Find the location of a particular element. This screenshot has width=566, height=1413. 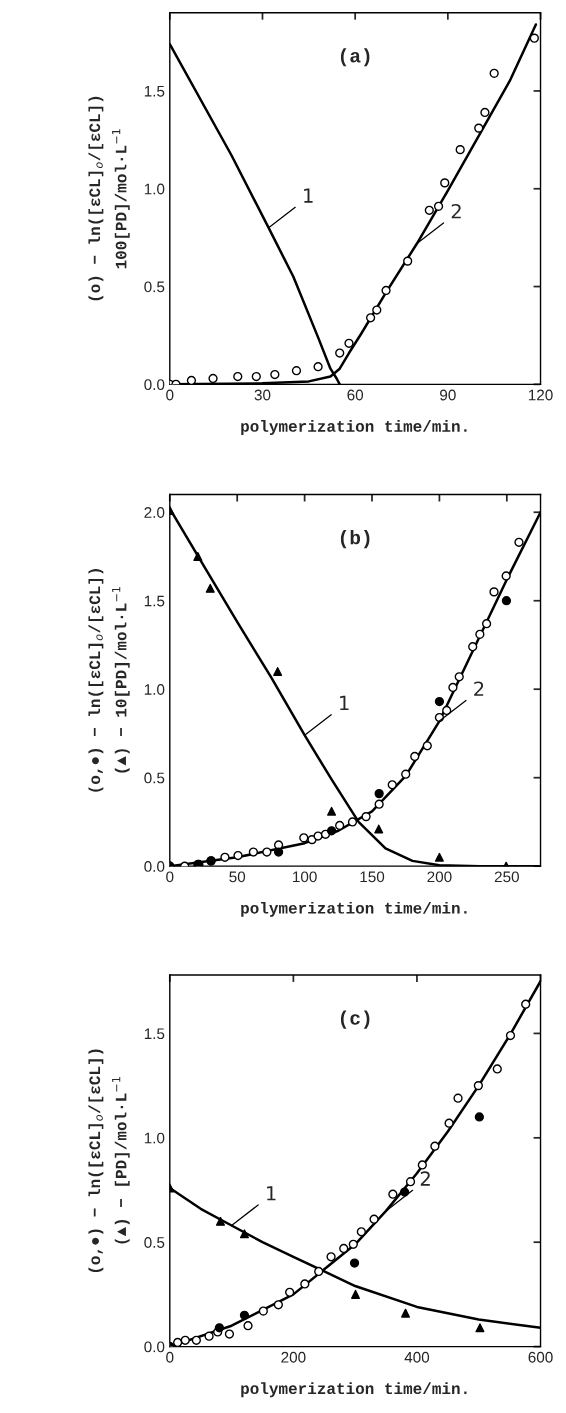

x-tick-label: 120 is located at coordinates (540, 395).